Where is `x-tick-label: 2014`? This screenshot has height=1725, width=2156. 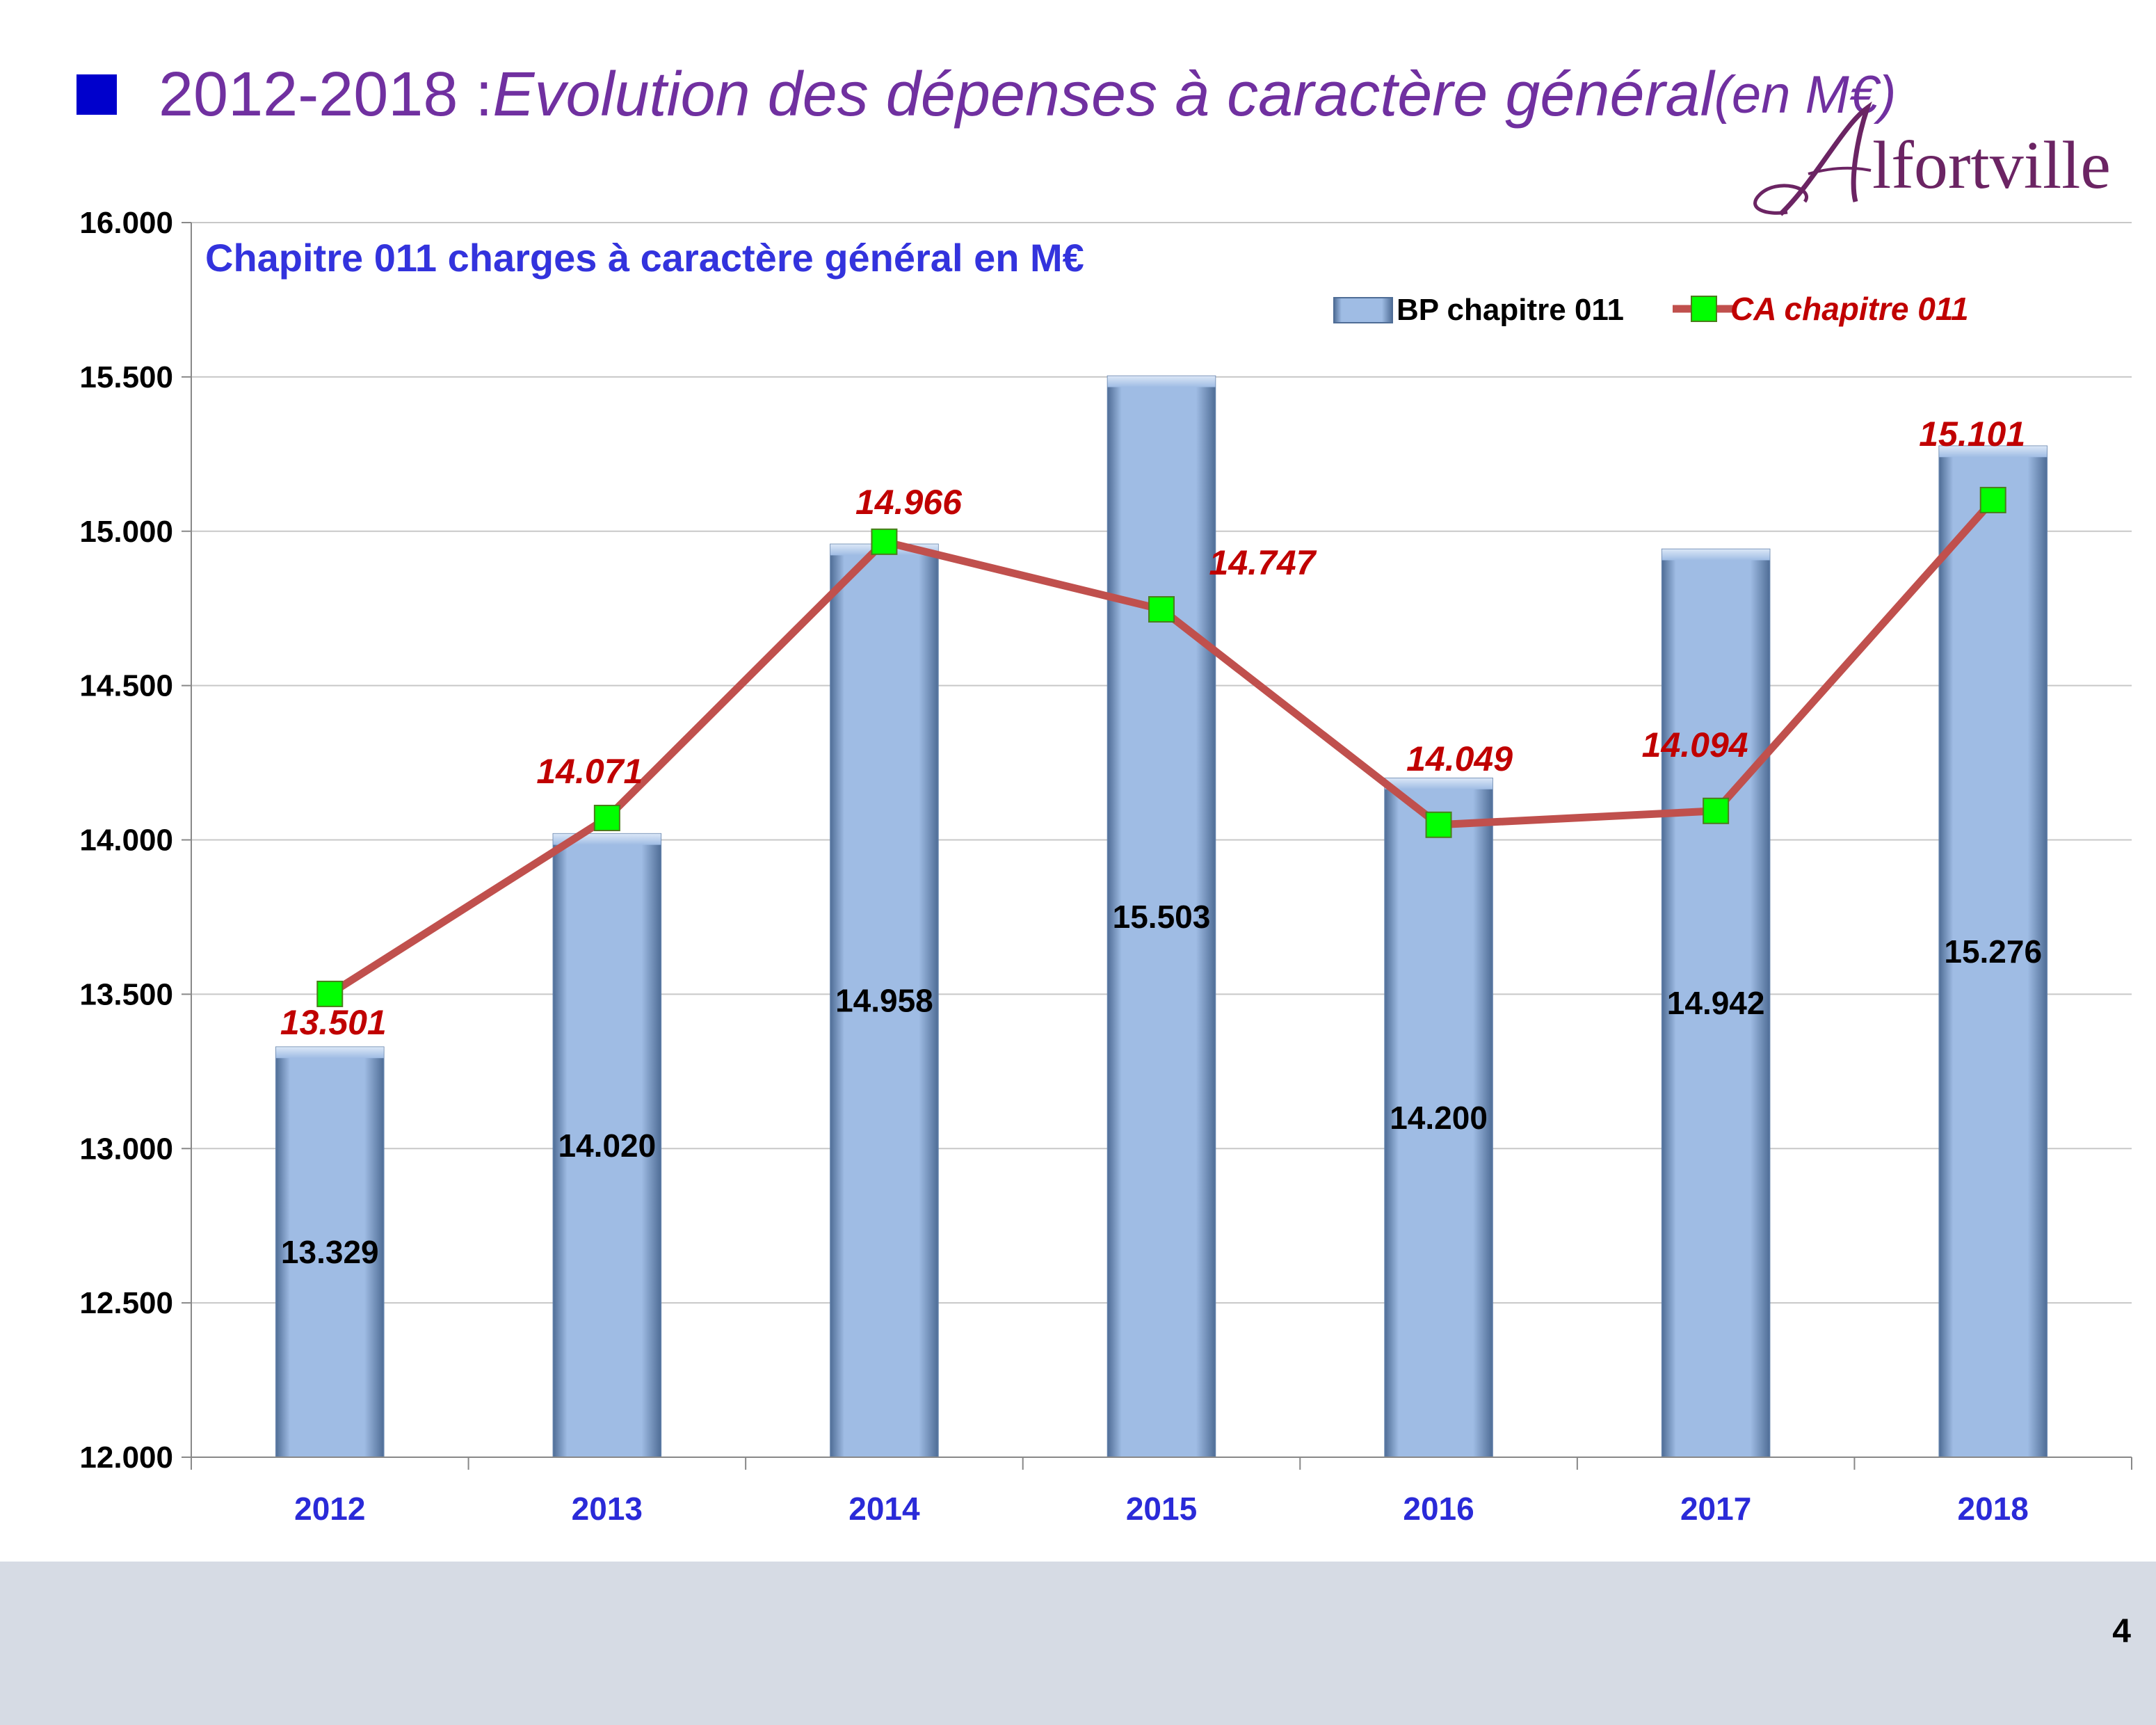
x-tick-label: 2014 is located at coordinates (884, 1509).